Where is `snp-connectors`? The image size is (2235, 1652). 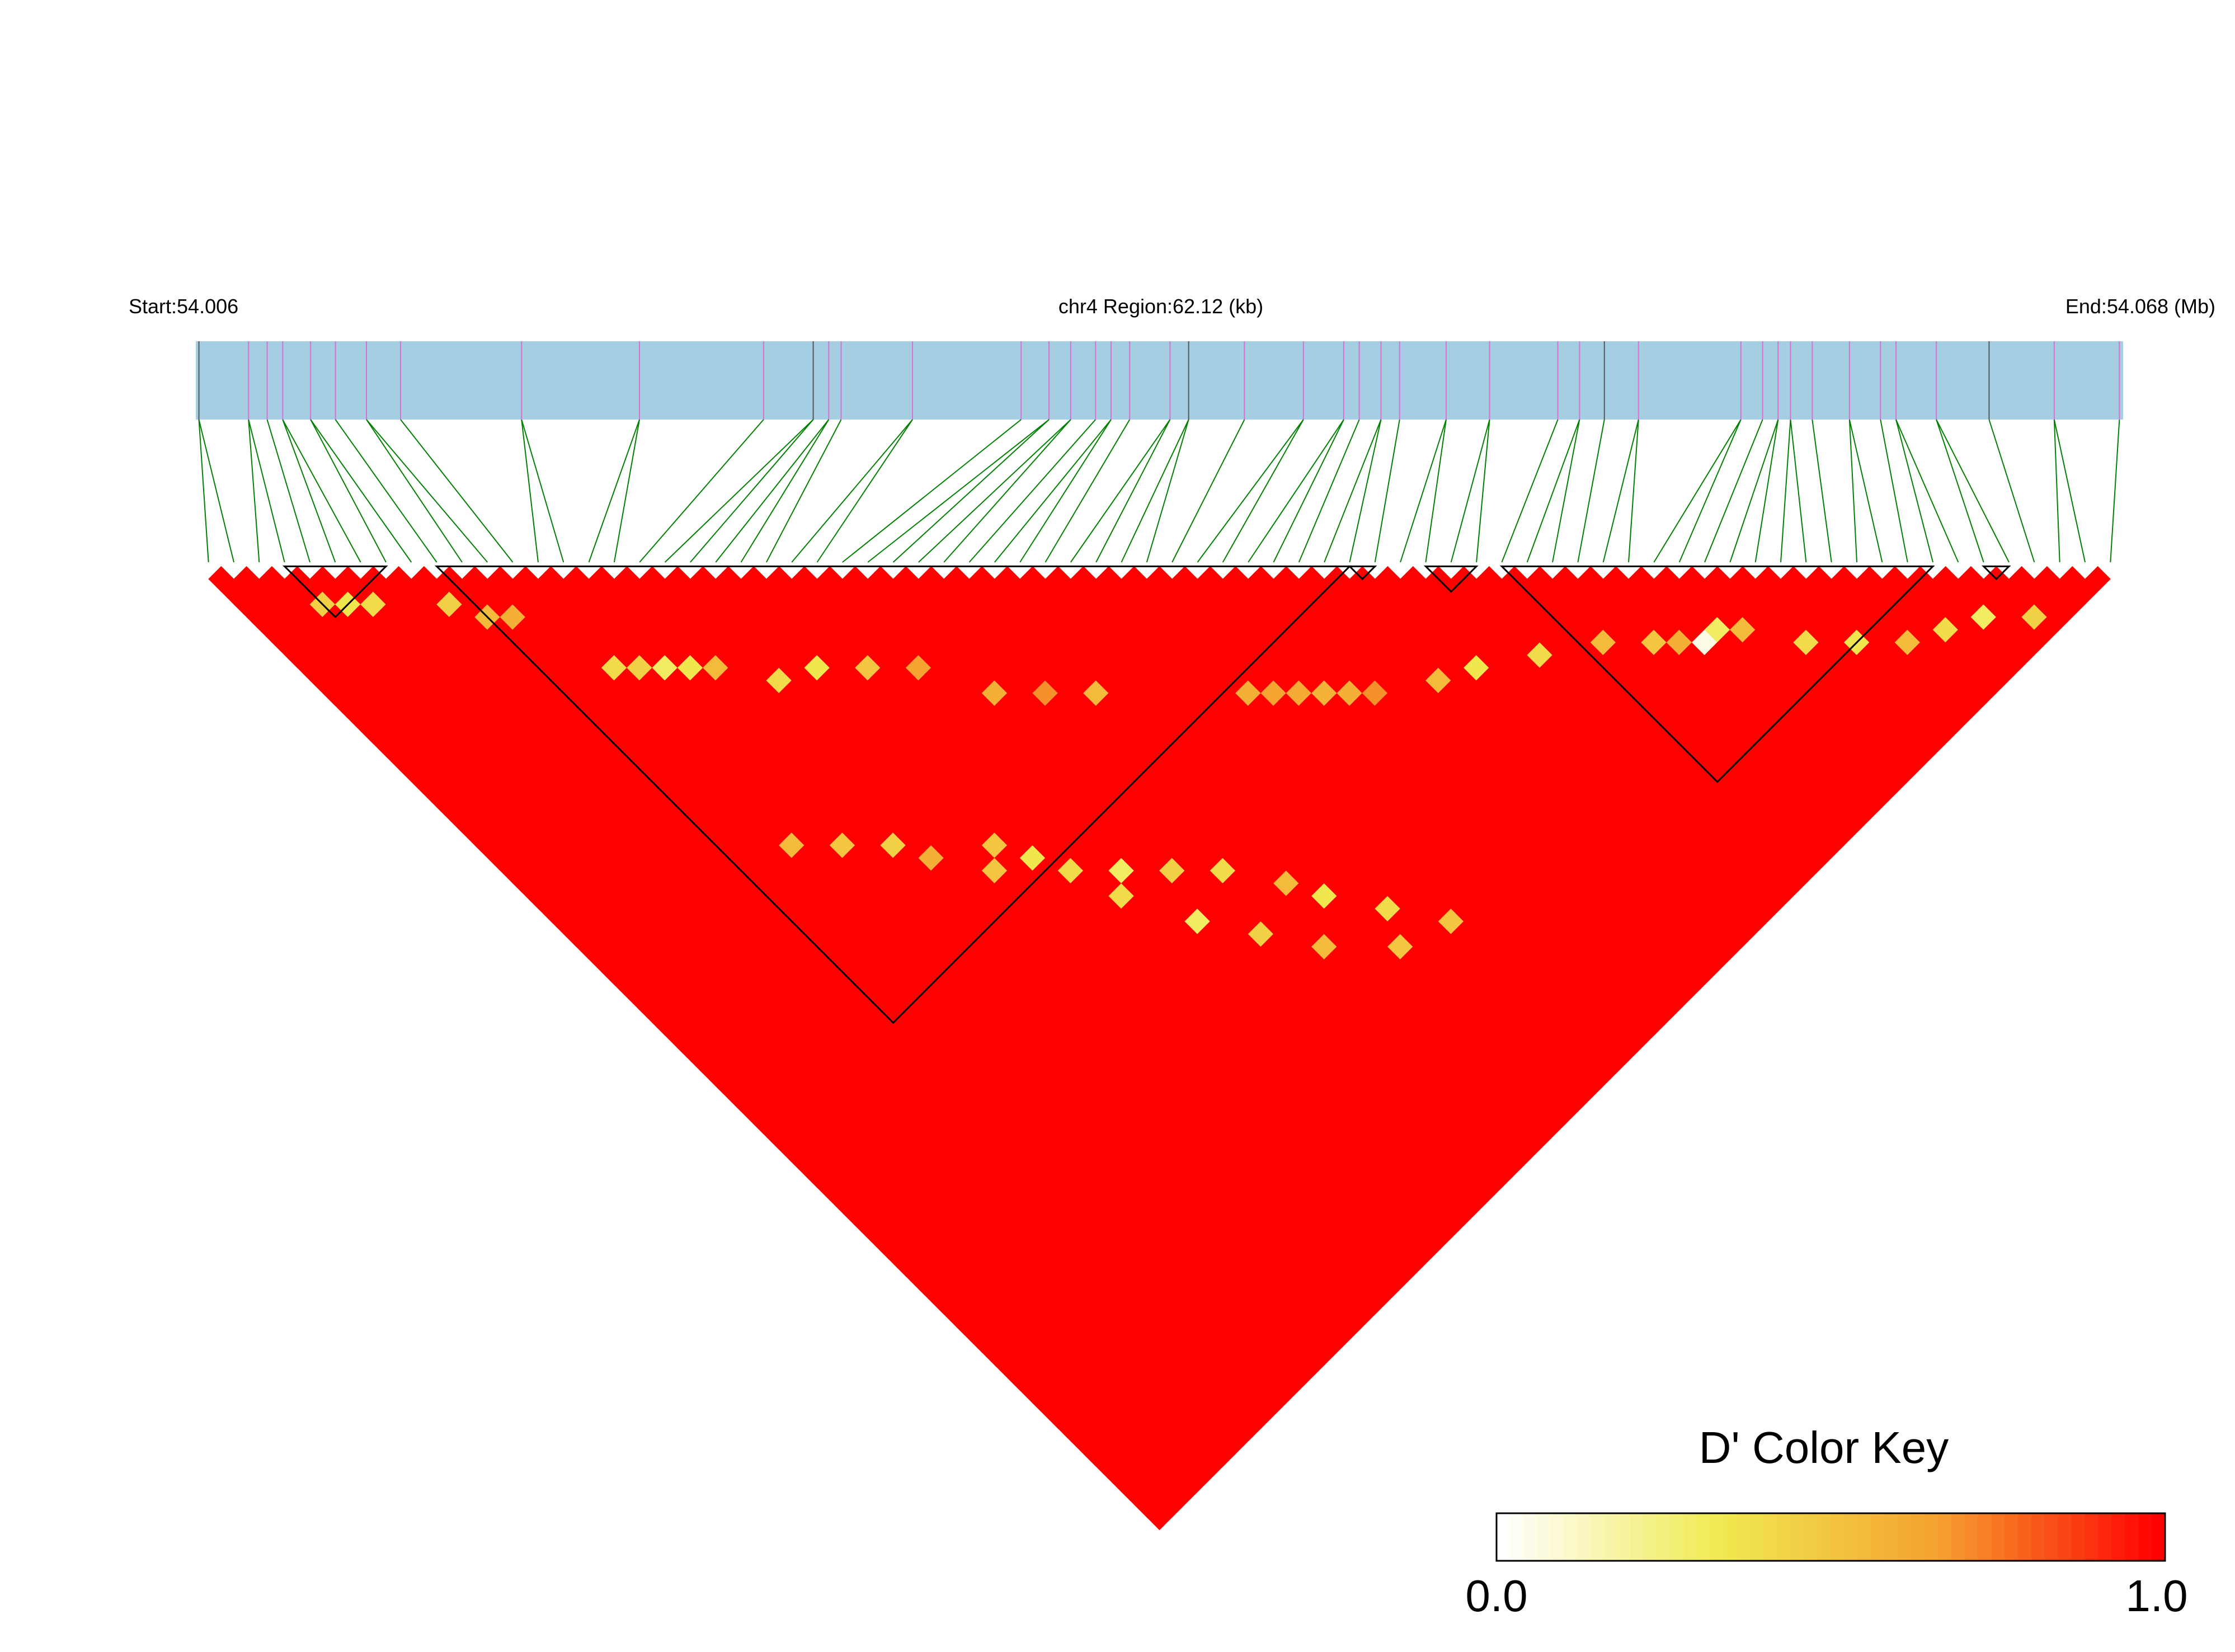
snp-connectors is located at coordinates (1159, 491).